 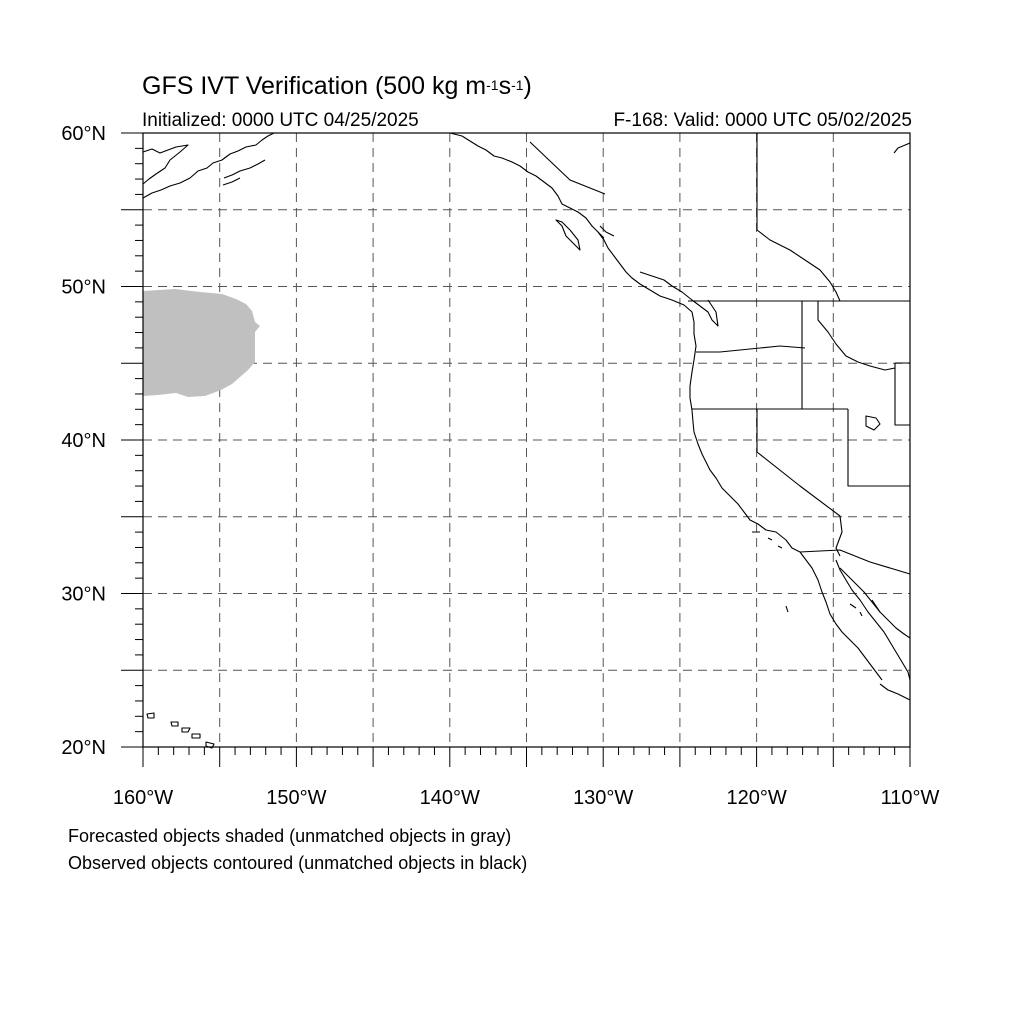 I want to click on longitude-label: 140°W, so click(x=450, y=798).